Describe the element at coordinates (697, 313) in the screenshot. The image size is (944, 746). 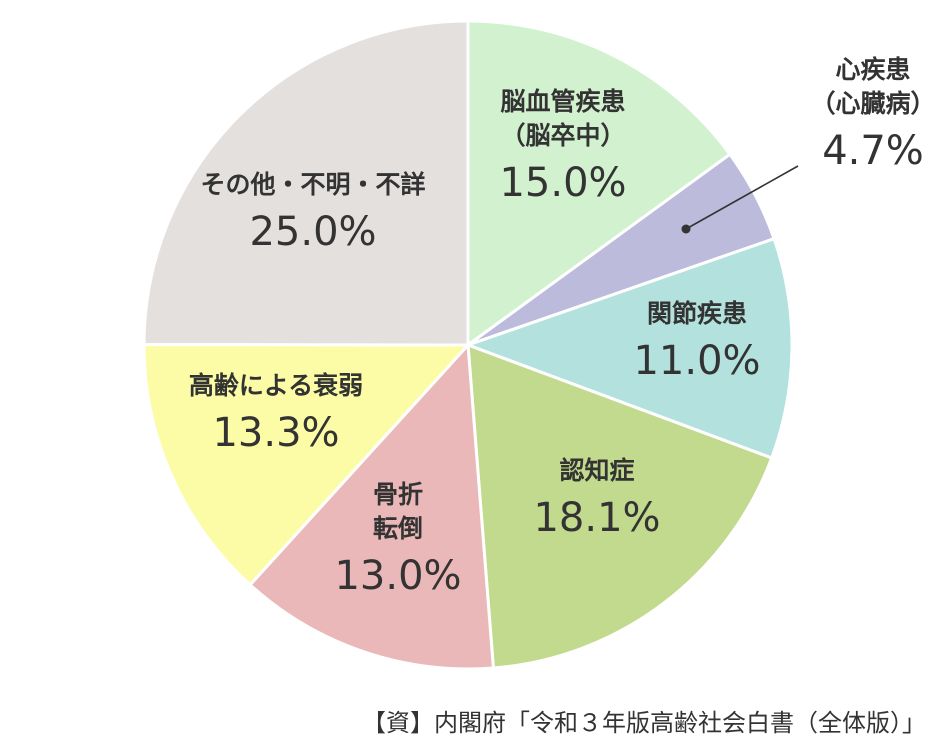
I see `slice-label: 関節疾患` at that location.